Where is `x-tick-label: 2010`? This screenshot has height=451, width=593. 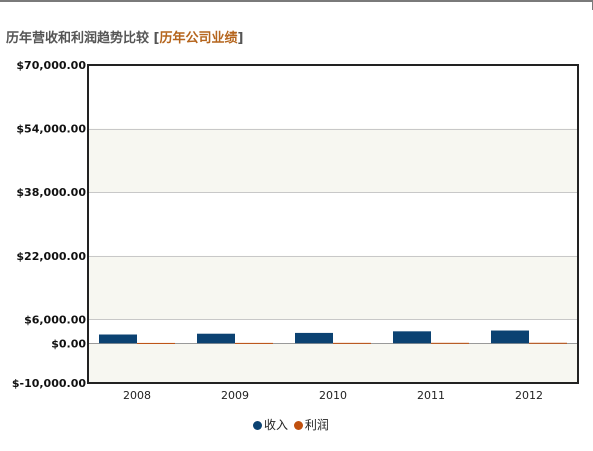
x-tick-label: 2010 is located at coordinates (333, 395).